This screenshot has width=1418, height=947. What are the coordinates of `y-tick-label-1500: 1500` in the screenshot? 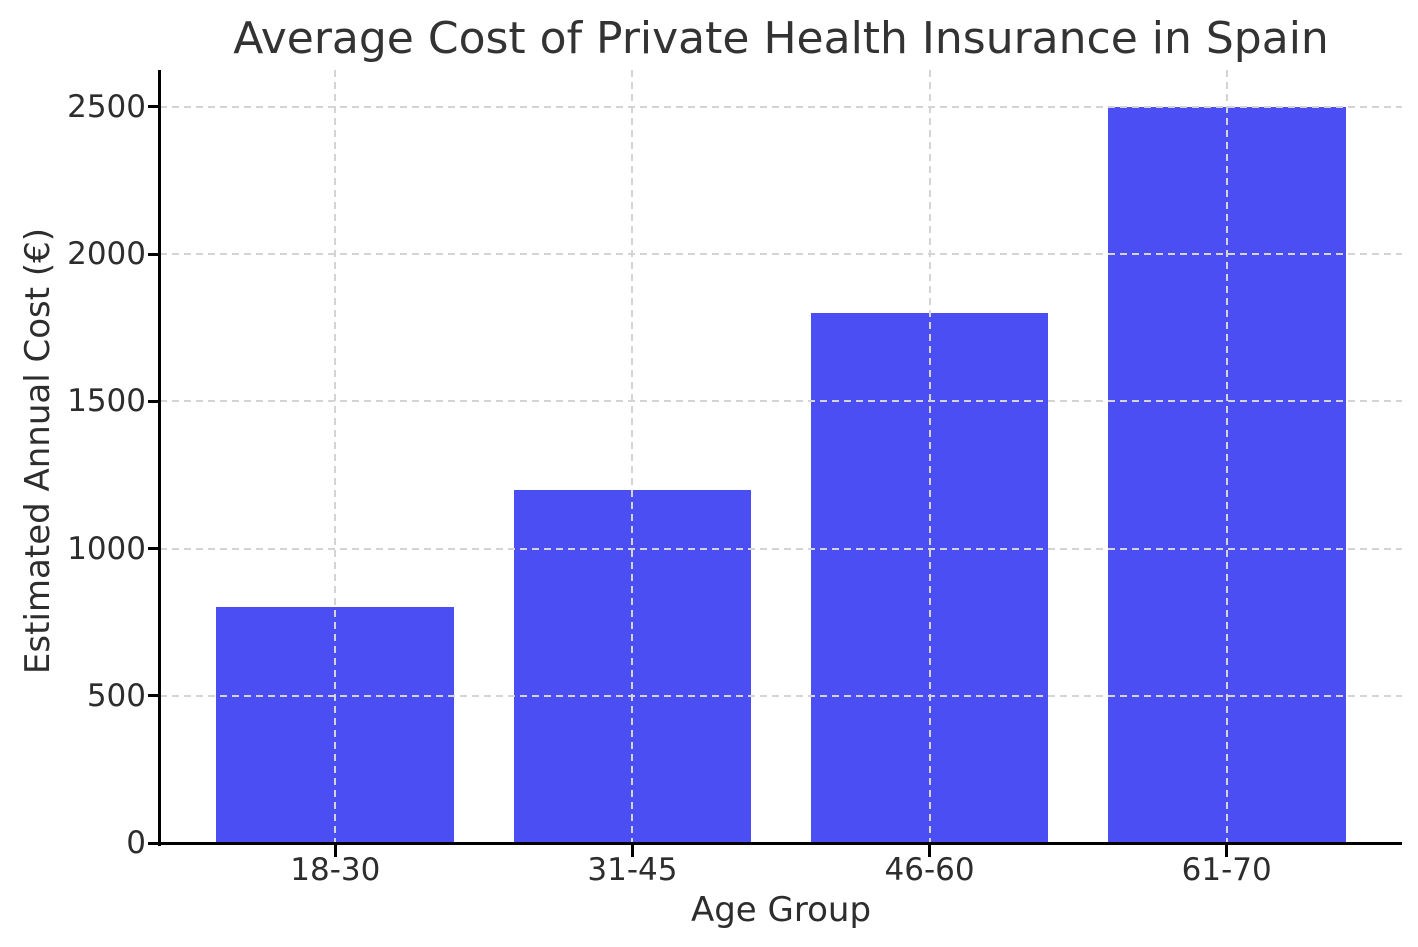 It's located at (106, 401).